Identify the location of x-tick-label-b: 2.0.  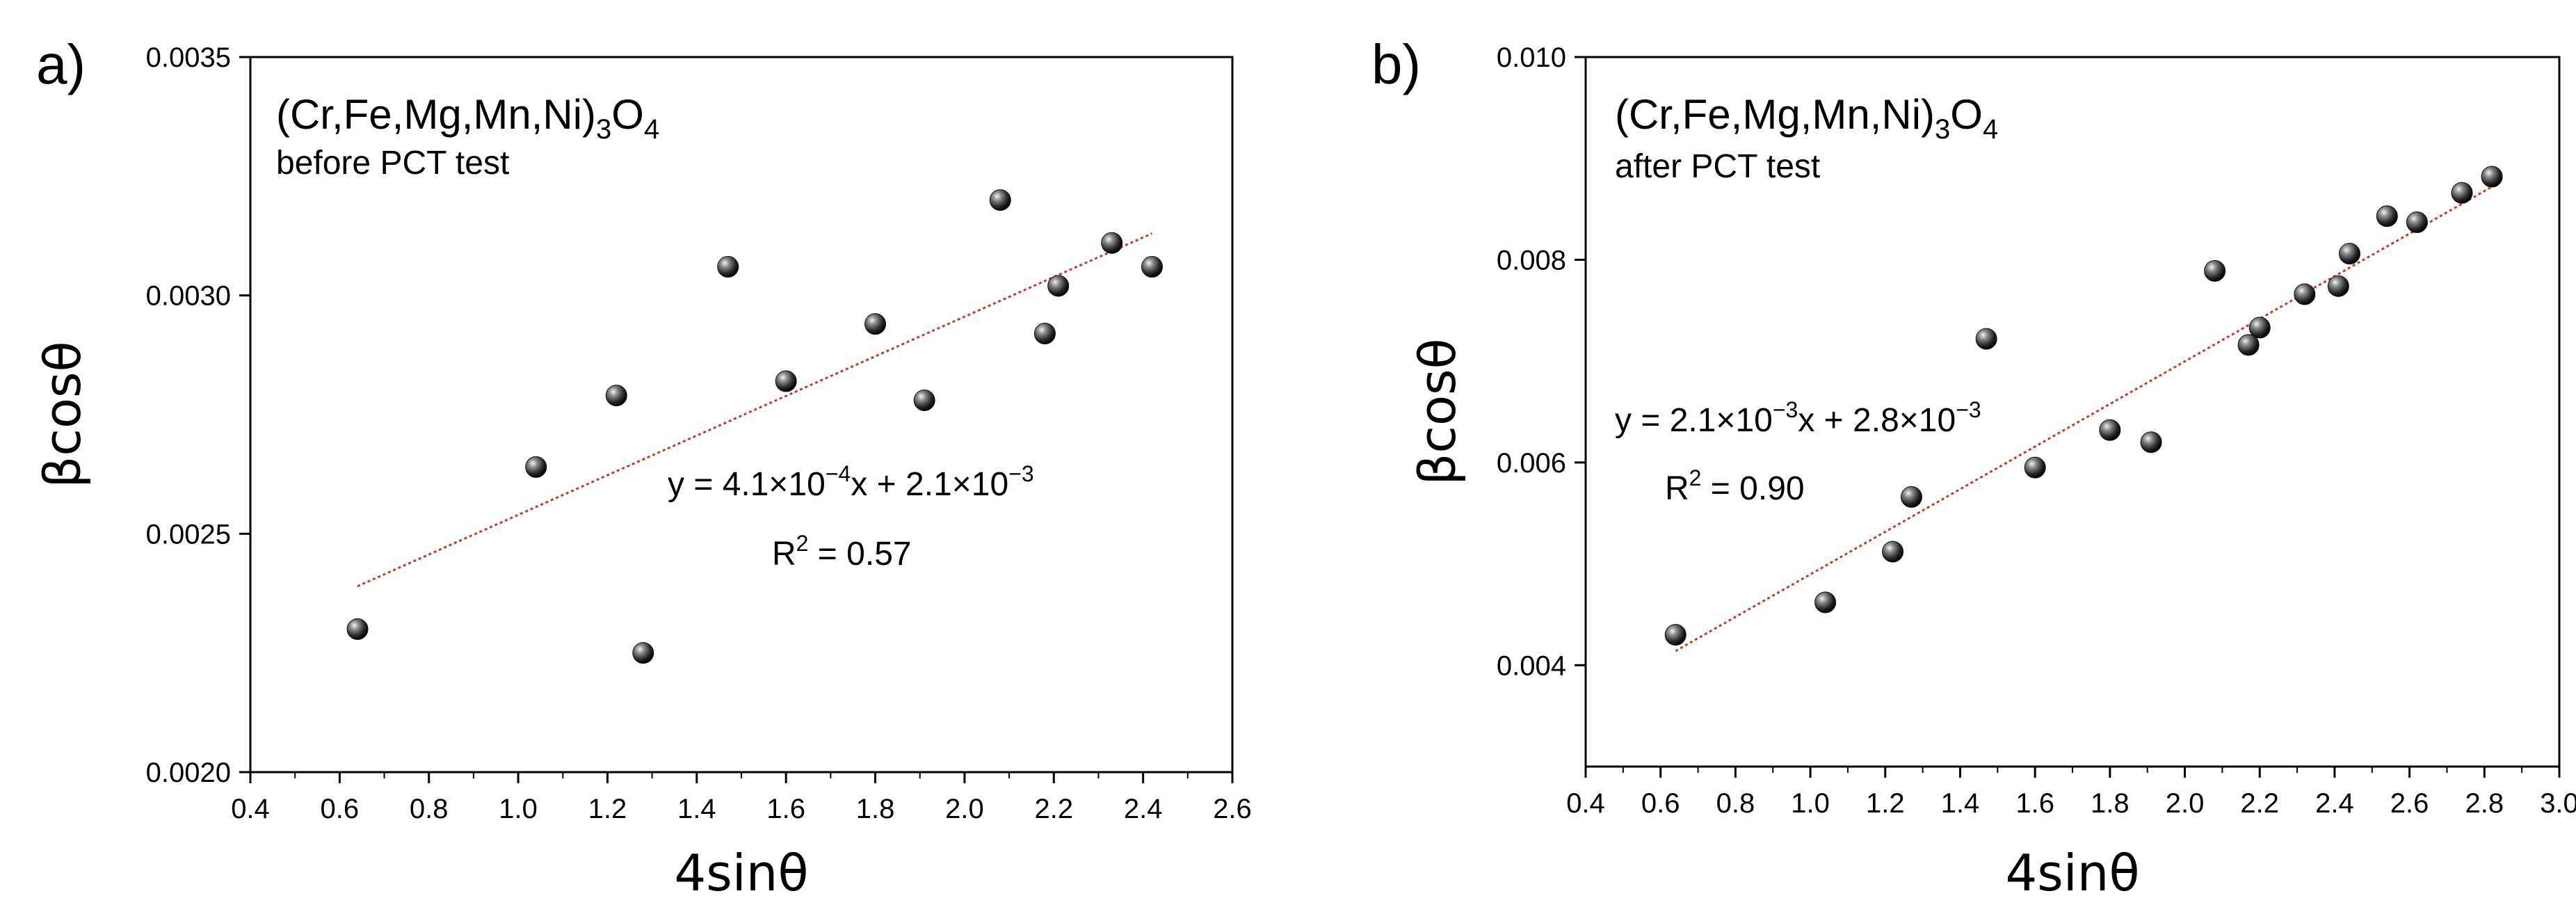
(2185, 803).